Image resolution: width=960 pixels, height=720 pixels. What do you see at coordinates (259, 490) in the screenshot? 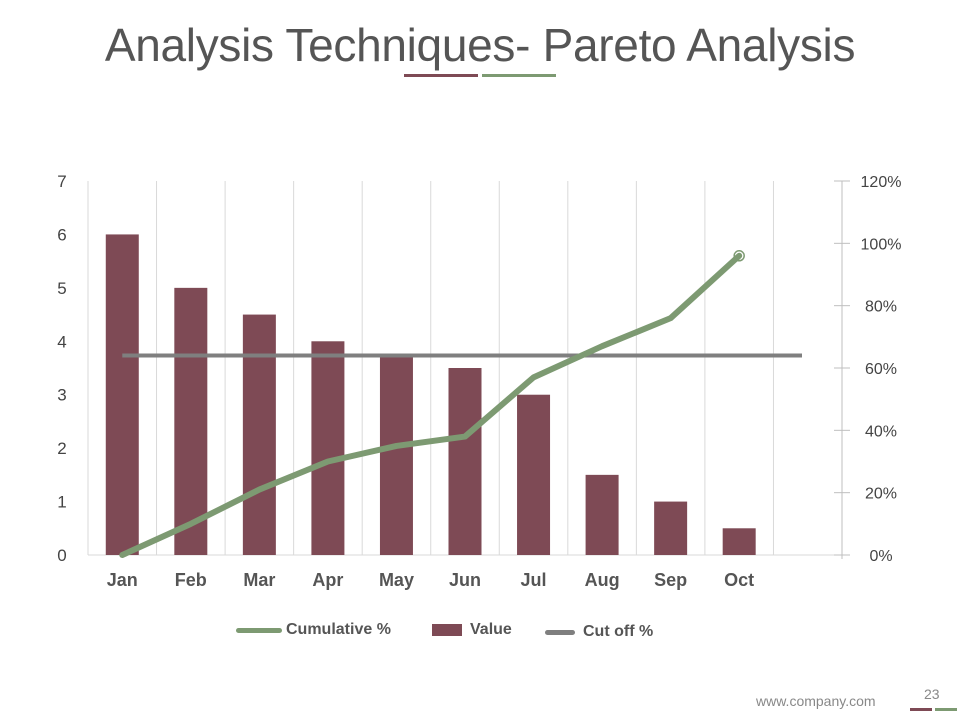
I see `cumulative-point-mar` at bounding box center [259, 490].